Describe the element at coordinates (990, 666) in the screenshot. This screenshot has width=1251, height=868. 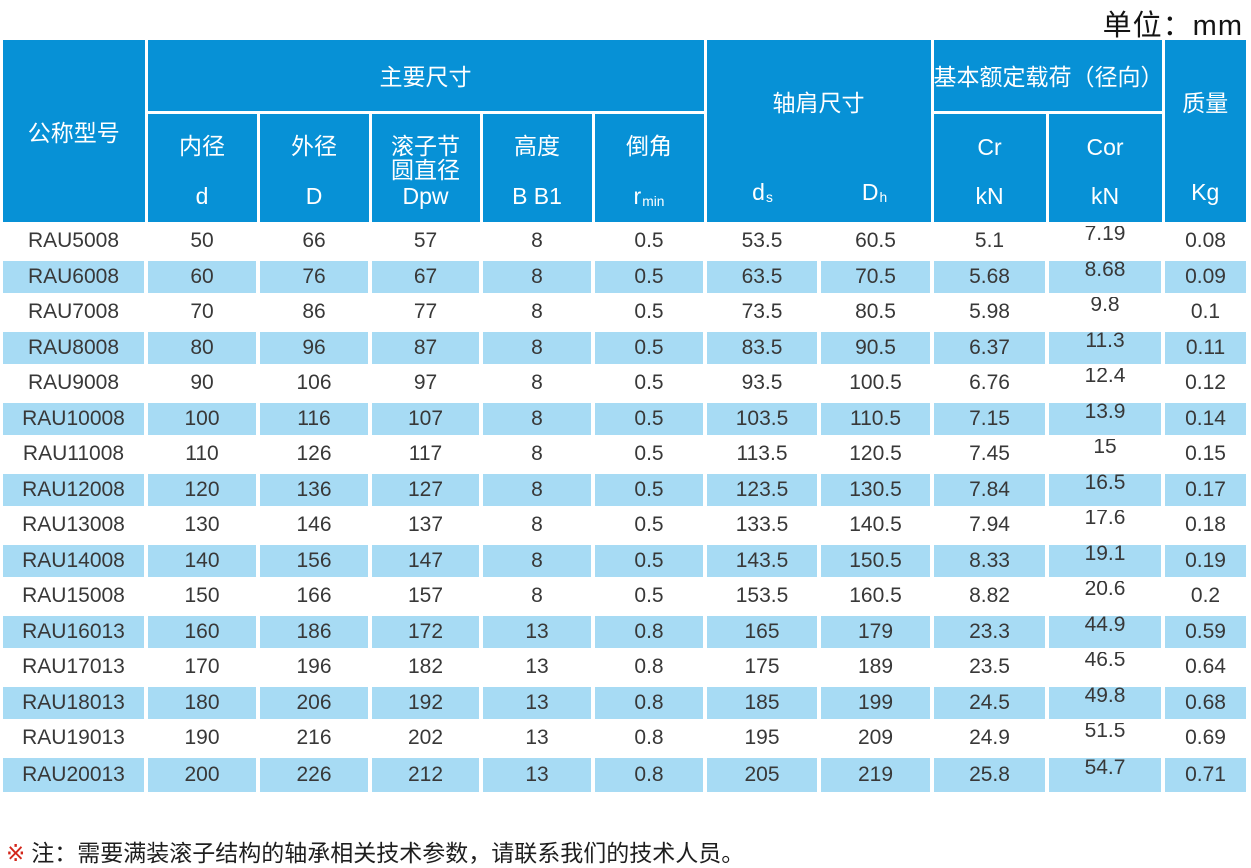
I see `cell-load-cr: 23.5` at that location.